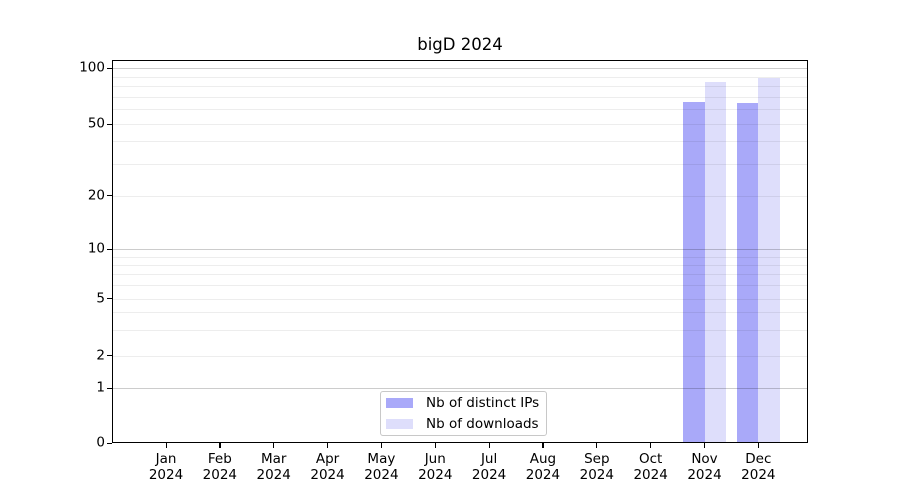 The image size is (900, 500). Describe the element at coordinates (747, 272) in the screenshot. I see `bar-distinct-ips-dec` at that location.